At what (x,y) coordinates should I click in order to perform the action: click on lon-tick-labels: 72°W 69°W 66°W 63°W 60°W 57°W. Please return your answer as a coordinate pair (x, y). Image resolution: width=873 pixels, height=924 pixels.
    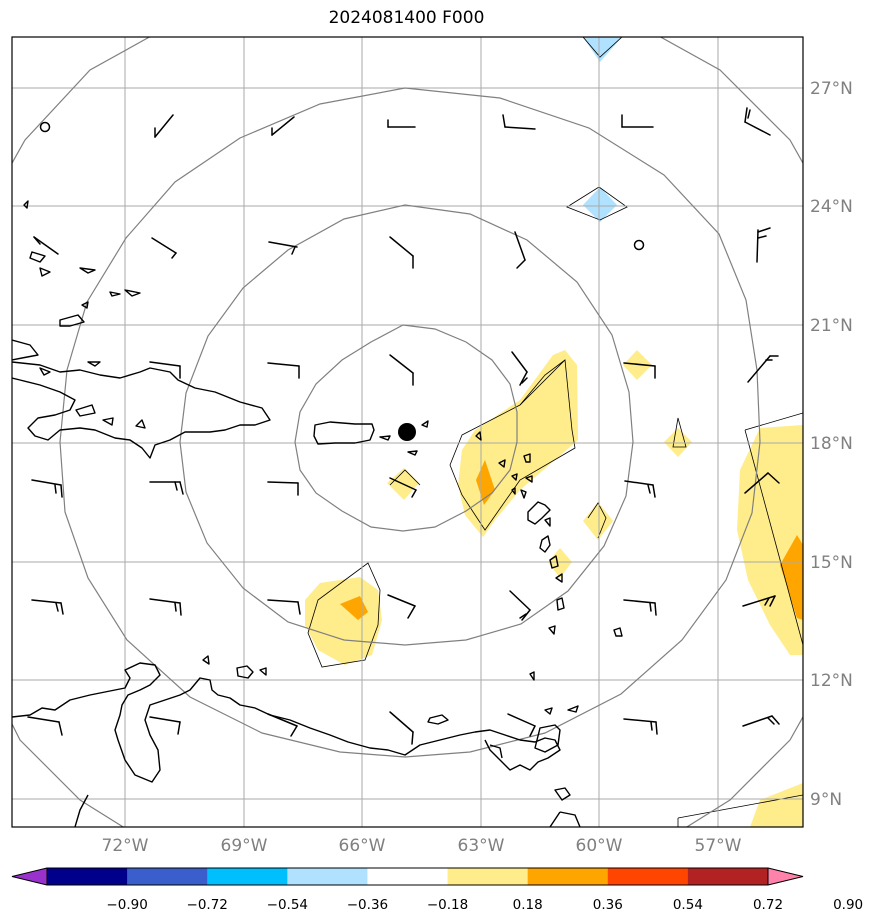
    Looking at the image, I should click on (422, 846).